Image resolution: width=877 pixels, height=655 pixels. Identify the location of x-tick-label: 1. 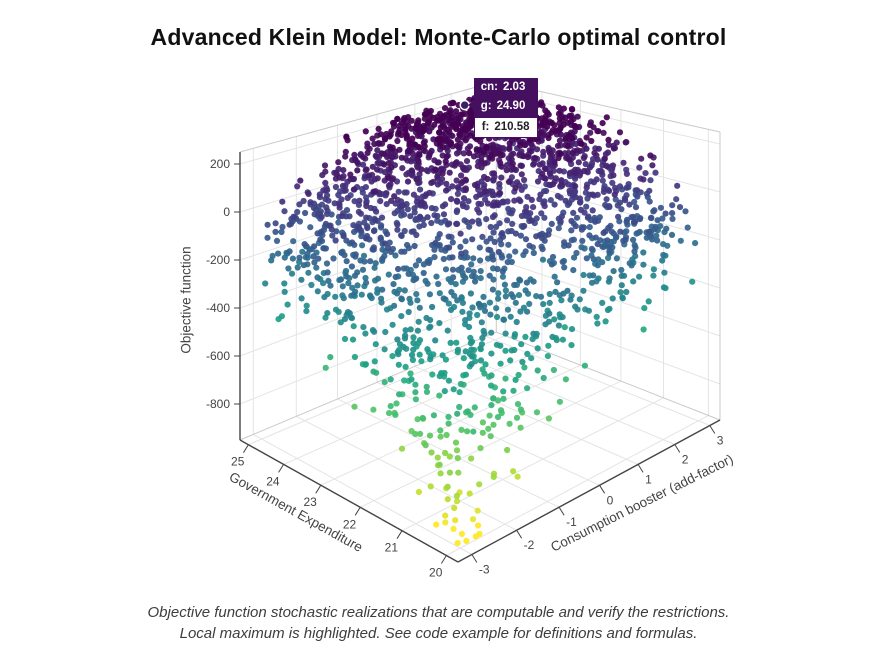
(648, 479).